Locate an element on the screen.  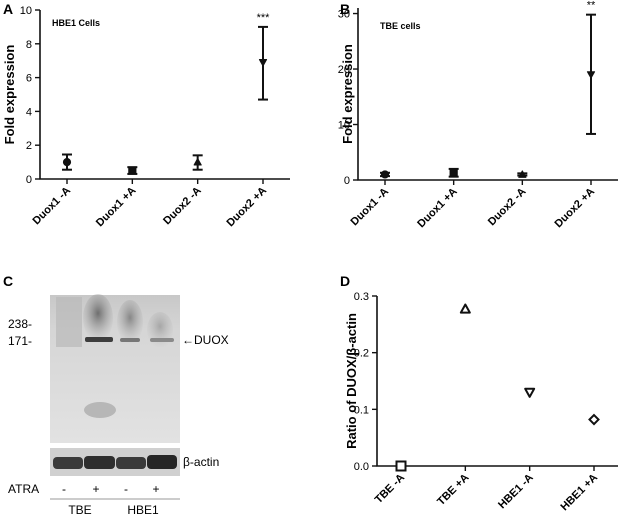
significance-label: *** is located at coordinates (264, 18).